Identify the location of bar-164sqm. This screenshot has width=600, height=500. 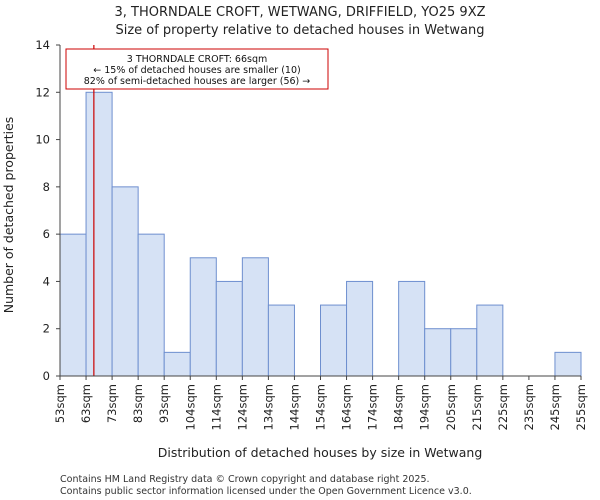
(360, 328).